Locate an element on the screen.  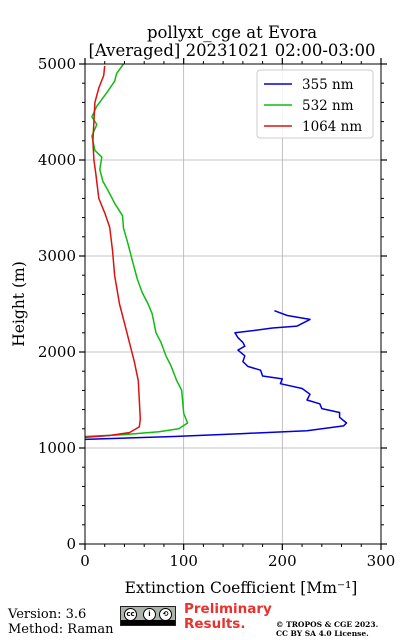
y-tick-label: 5000 is located at coordinates (57, 64).